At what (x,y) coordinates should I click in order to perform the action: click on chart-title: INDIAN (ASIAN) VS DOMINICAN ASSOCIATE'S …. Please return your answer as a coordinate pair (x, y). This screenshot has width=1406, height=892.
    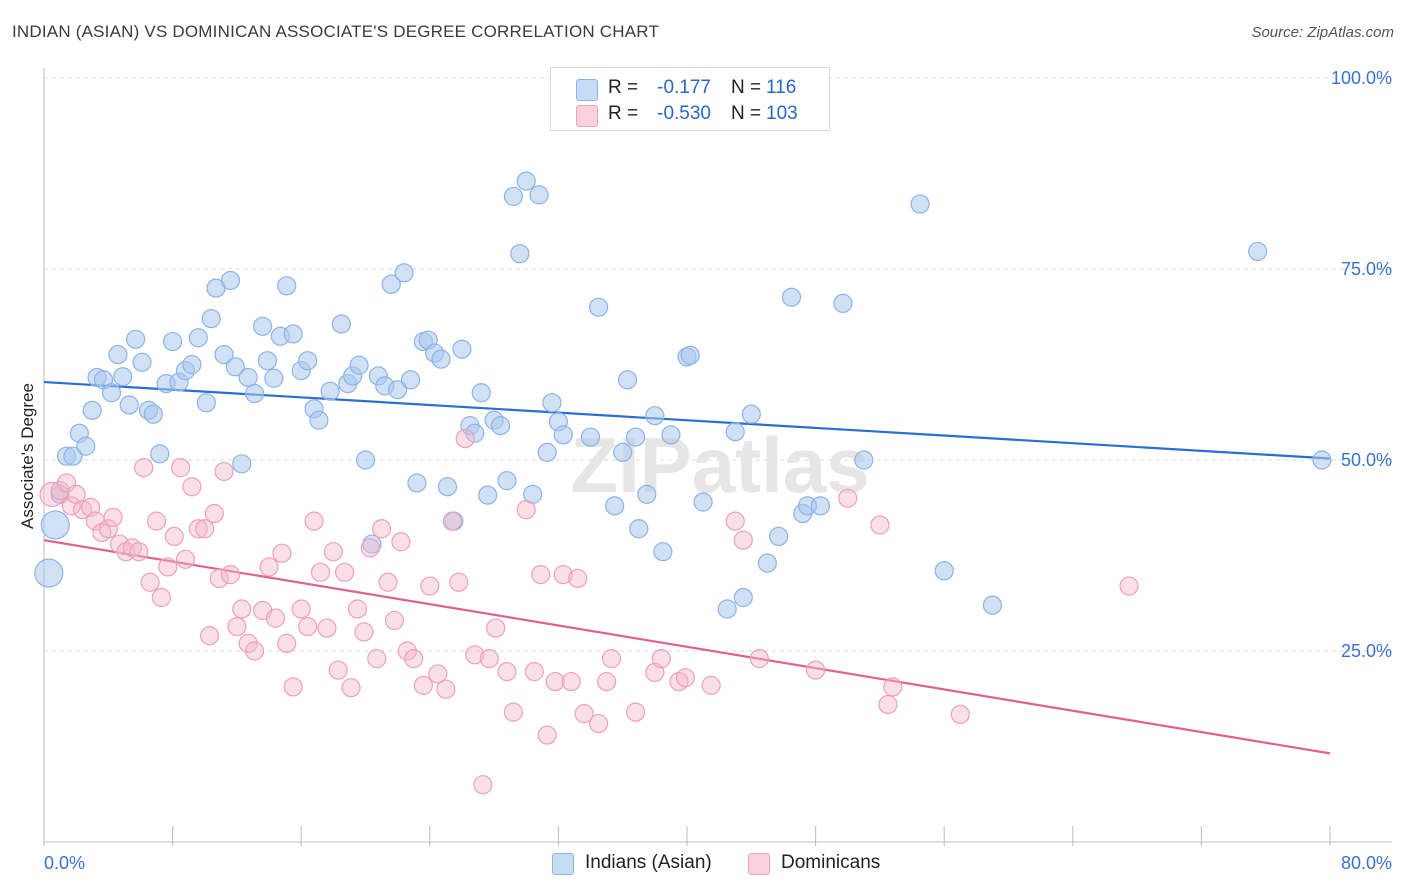
    Looking at the image, I should click on (336, 31).